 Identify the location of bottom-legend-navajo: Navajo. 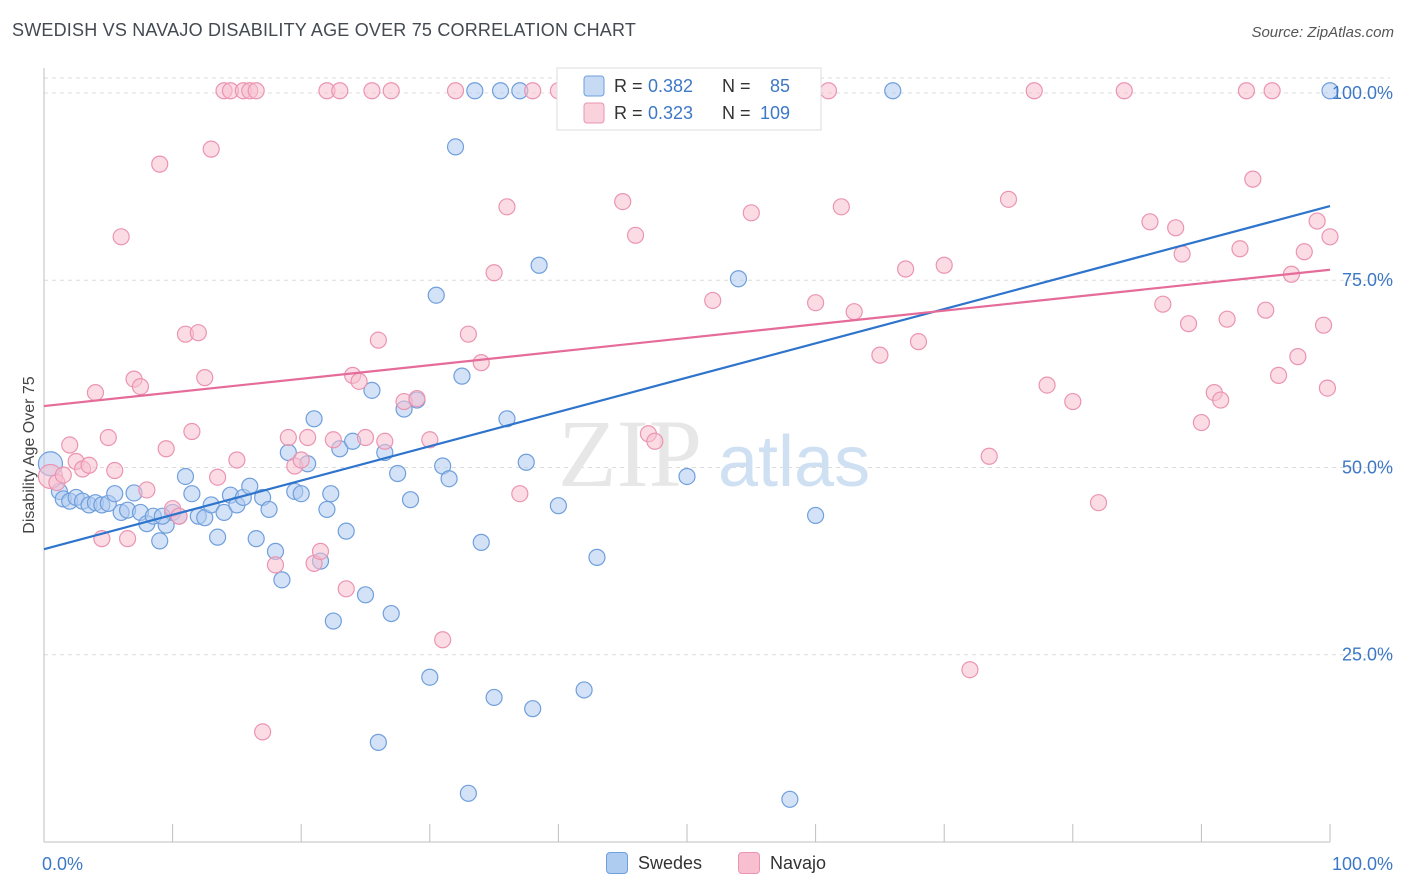
(782, 863).